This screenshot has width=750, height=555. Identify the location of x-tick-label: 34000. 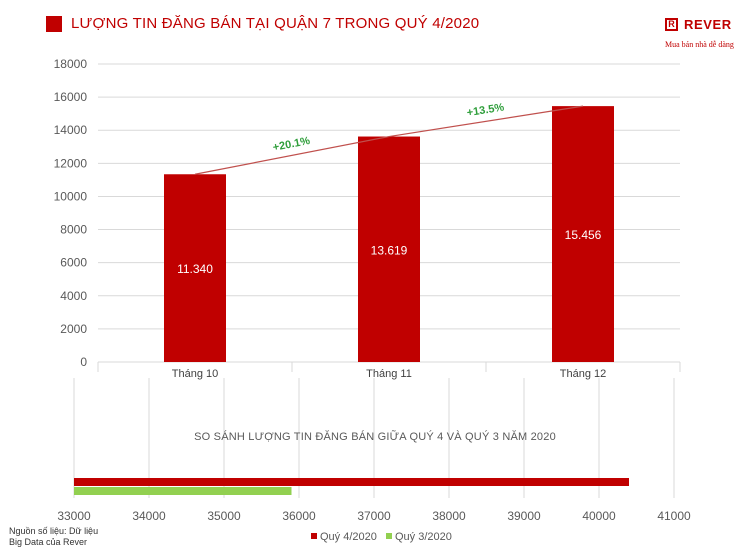
(149, 516).